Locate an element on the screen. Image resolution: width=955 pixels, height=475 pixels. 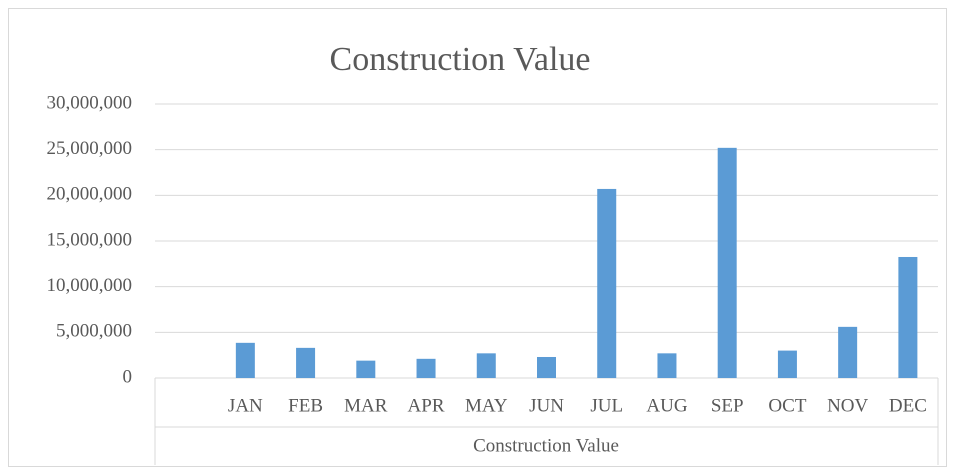
x-tick-label: MAY is located at coordinates (486, 405).